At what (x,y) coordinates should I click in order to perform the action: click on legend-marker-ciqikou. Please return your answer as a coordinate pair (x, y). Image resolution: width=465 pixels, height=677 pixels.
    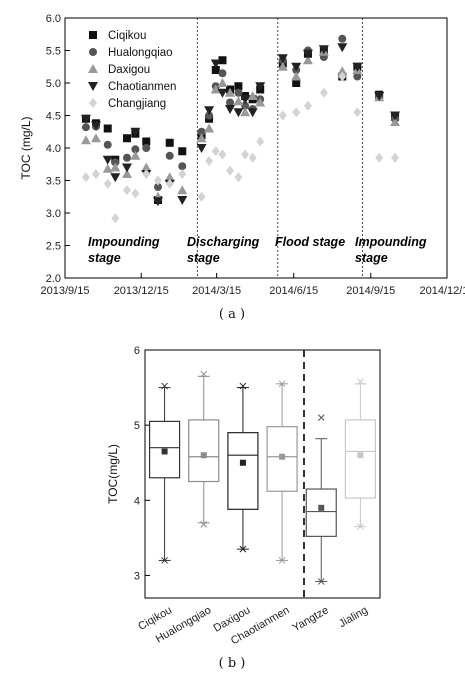
    Looking at the image, I should click on (93, 35).